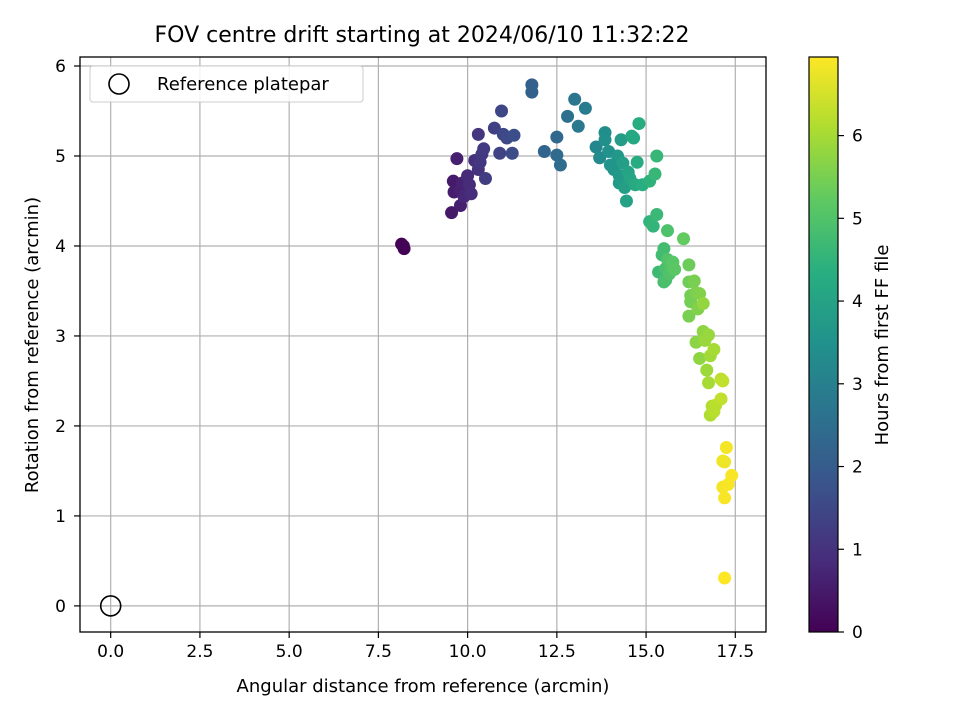 The width and height of the screenshot is (960, 720). I want to click on colorbar-tick-label: 2, so click(857, 468).